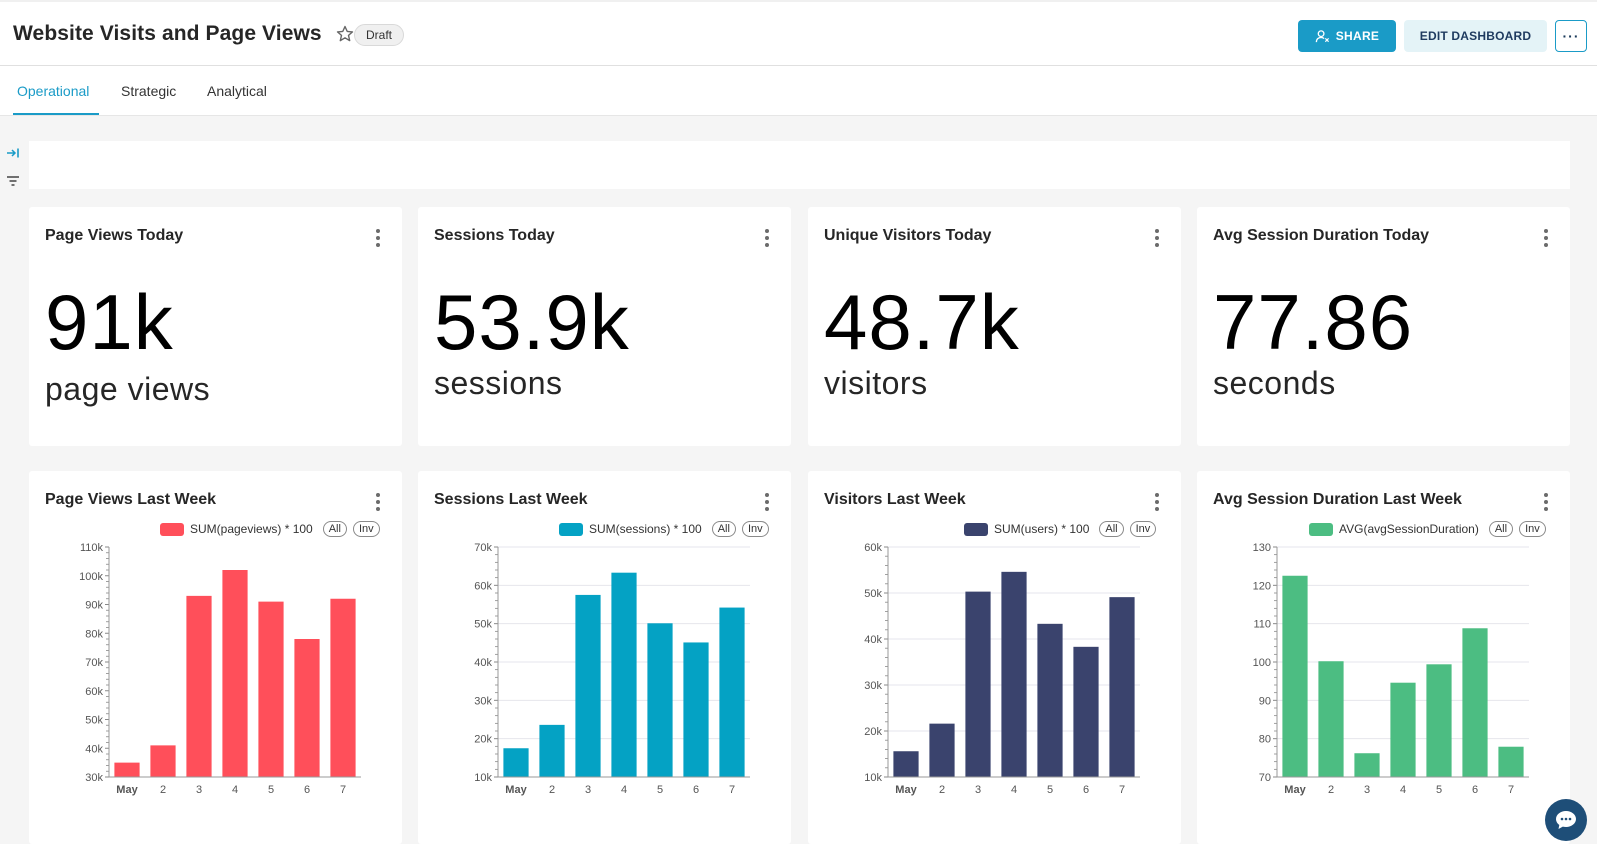 This screenshot has width=1597, height=844. What do you see at coordinates (1265, 740) in the screenshot?
I see `y-tick-label: 80` at bounding box center [1265, 740].